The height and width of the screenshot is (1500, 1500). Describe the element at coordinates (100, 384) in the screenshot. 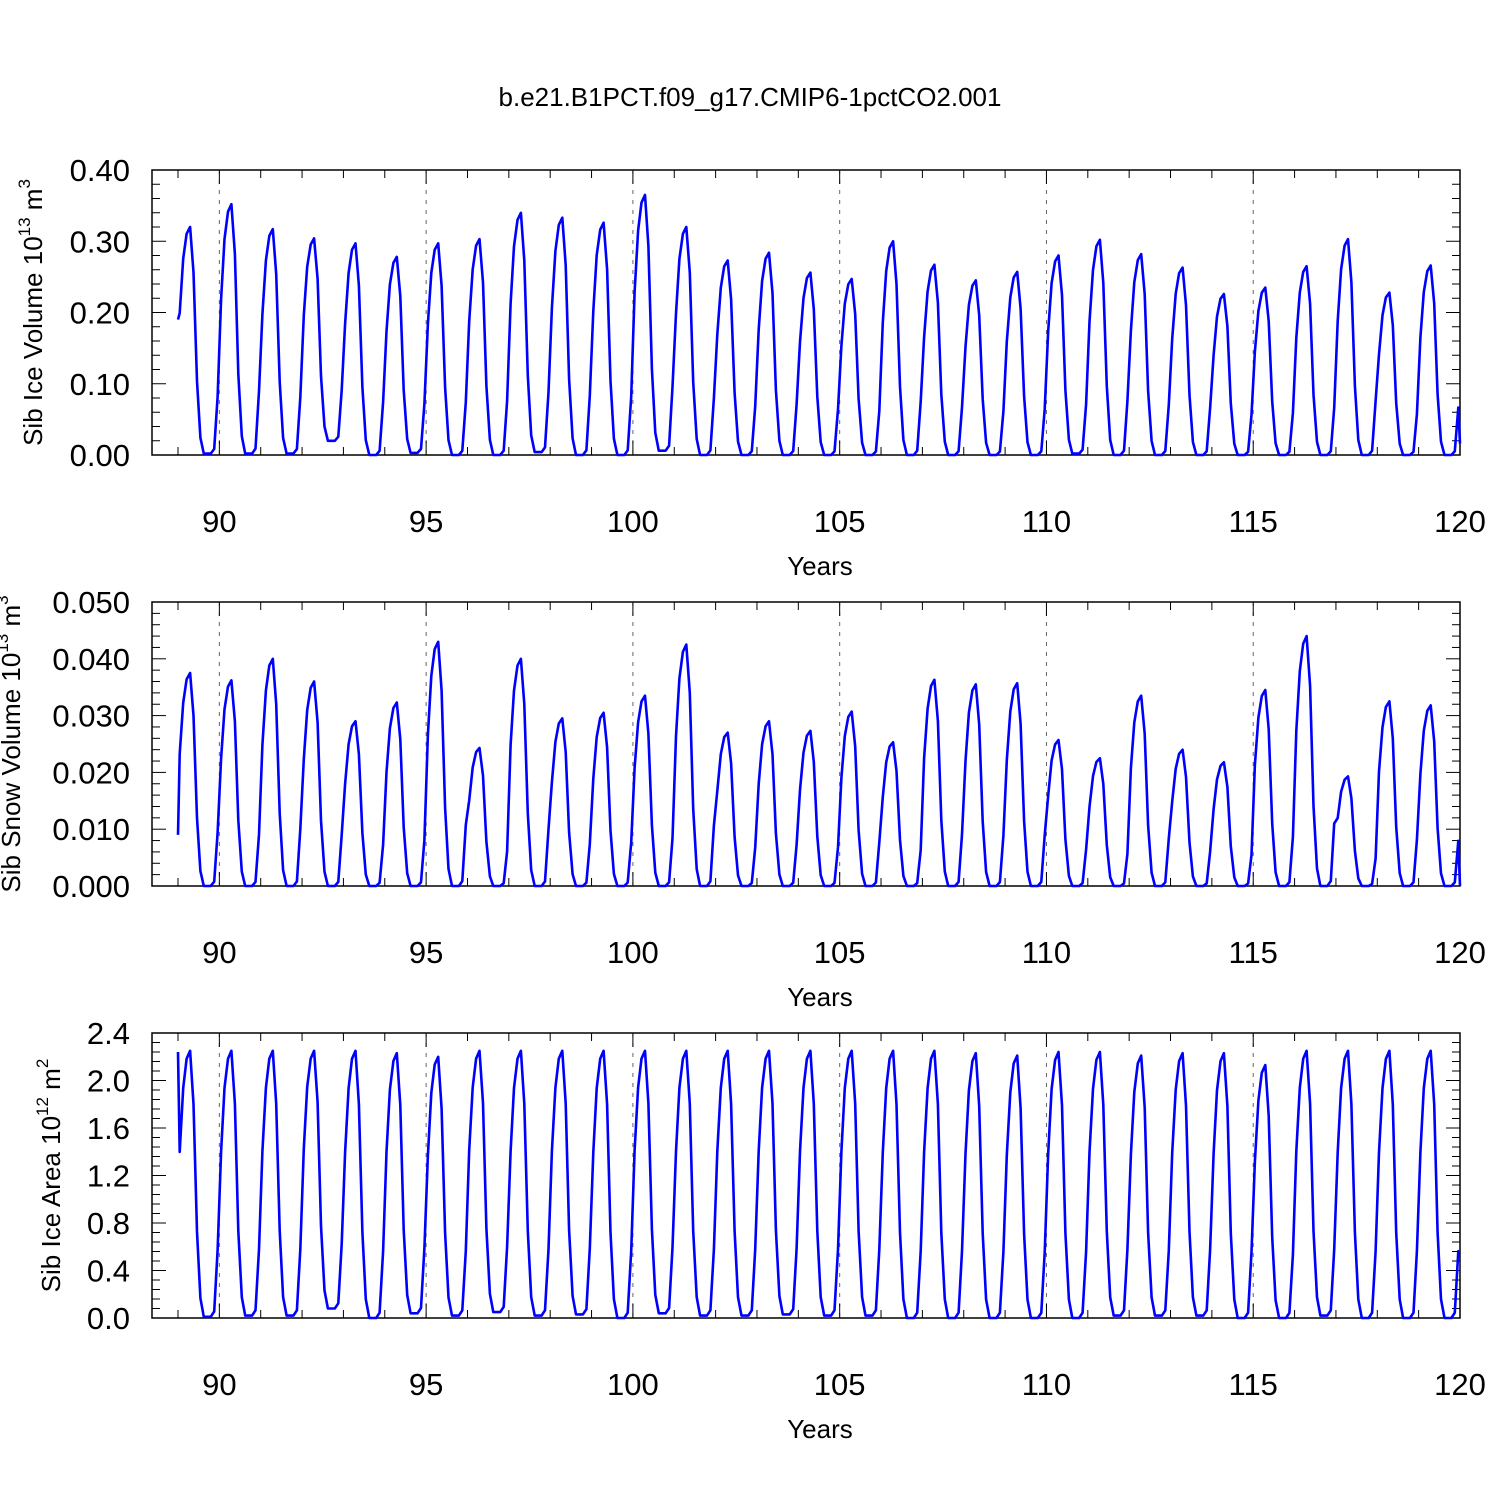

I see `y-tick-label: 0.10` at that location.